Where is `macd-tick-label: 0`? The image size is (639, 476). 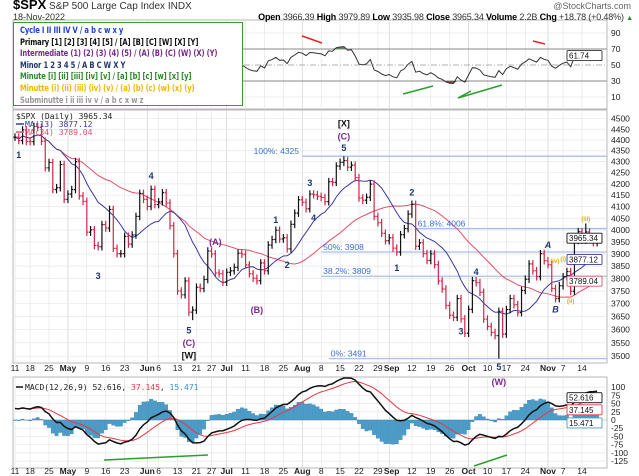 macd-tick-label: 0 is located at coordinates (613, 420).